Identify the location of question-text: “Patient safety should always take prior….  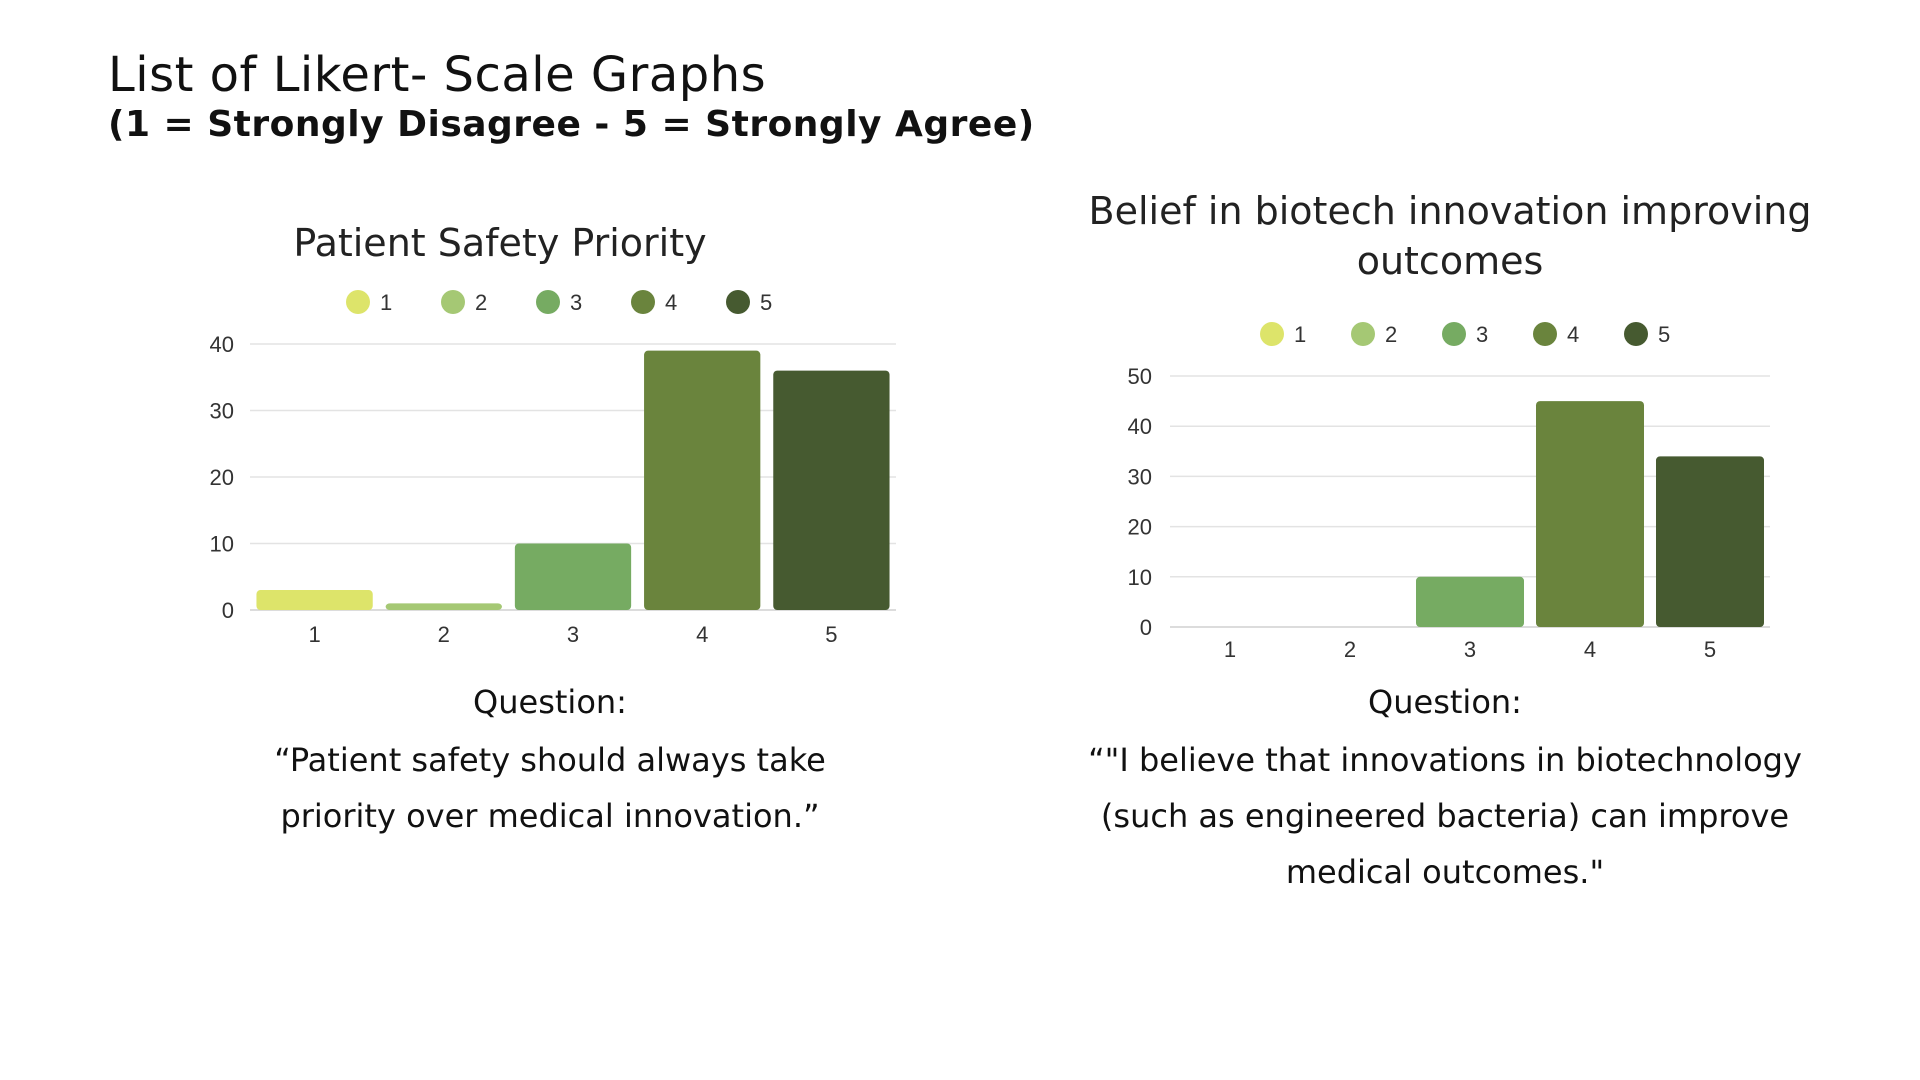
(550, 788).